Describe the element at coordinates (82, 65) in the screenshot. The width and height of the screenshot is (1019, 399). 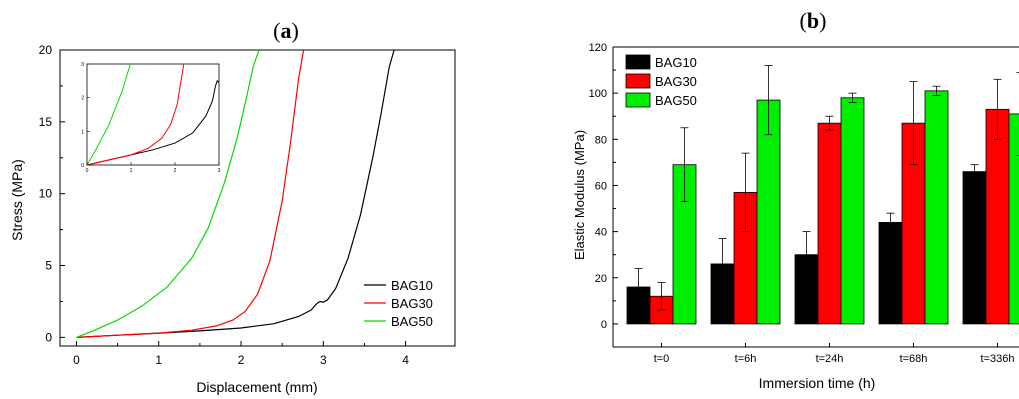
I see `inset-y-tick-label: 3` at that location.